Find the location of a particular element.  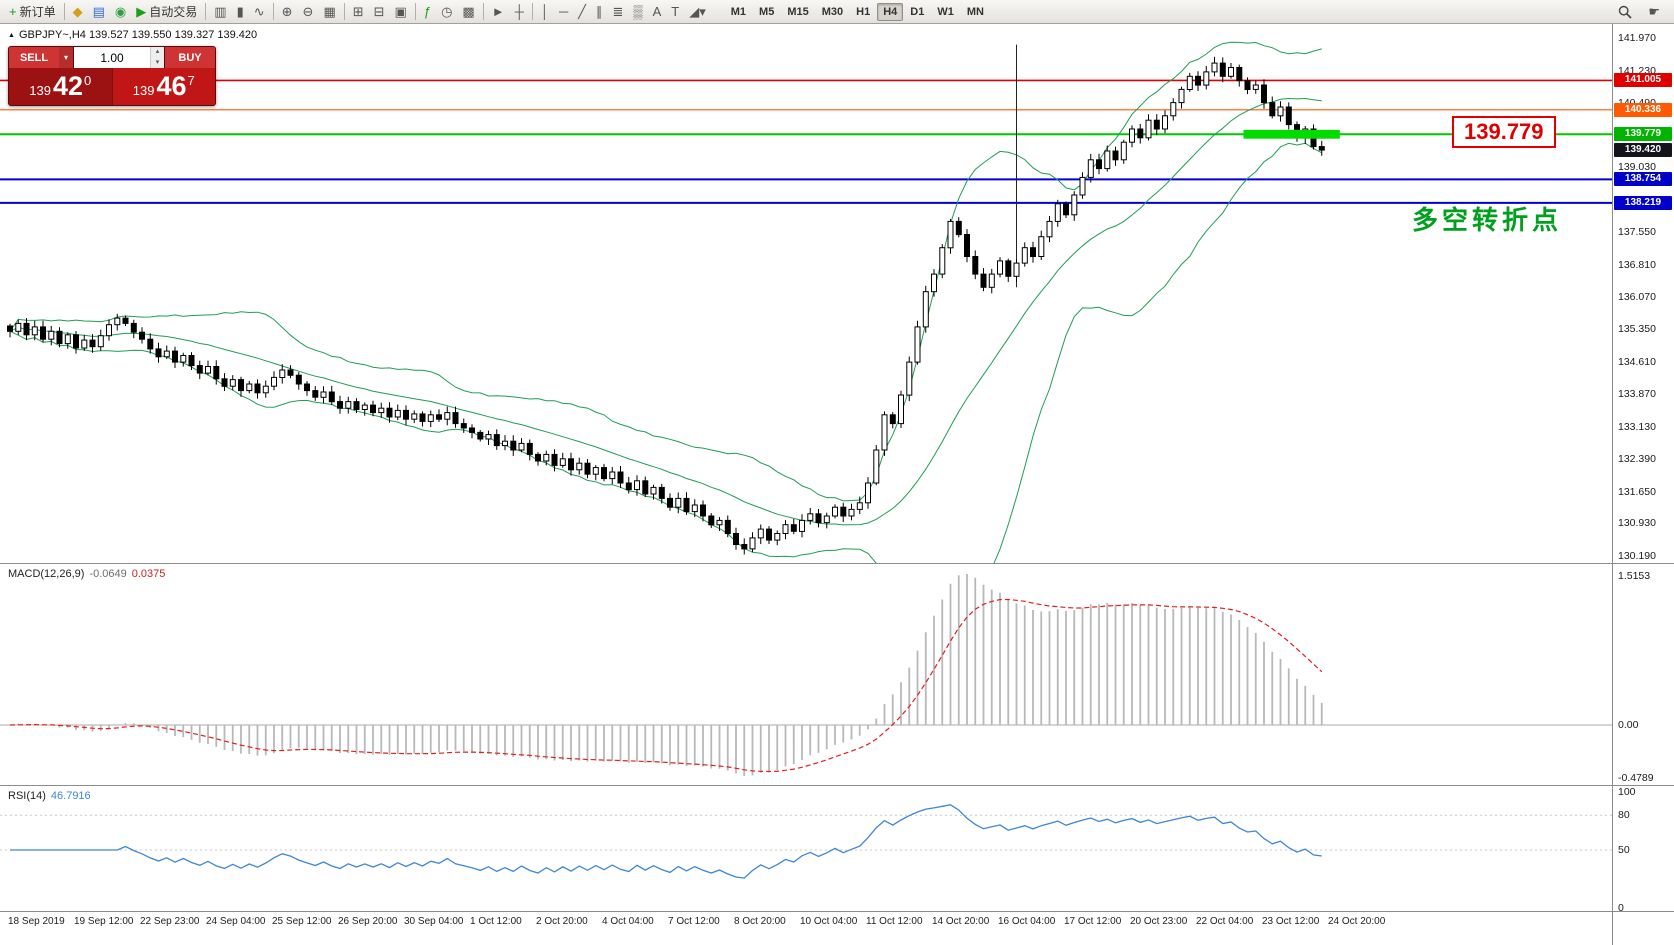

timeframe-mn: MN is located at coordinates (975, 11).